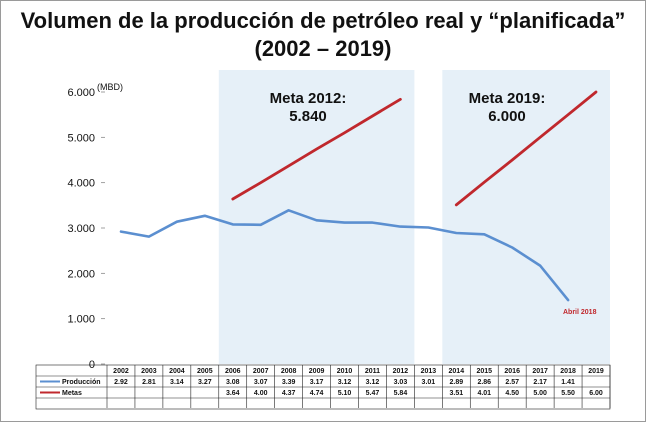 This screenshot has width=646, height=422. Describe the element at coordinates (596, 393) in the screenshot. I see `table-cell-value: 6.00` at that location.